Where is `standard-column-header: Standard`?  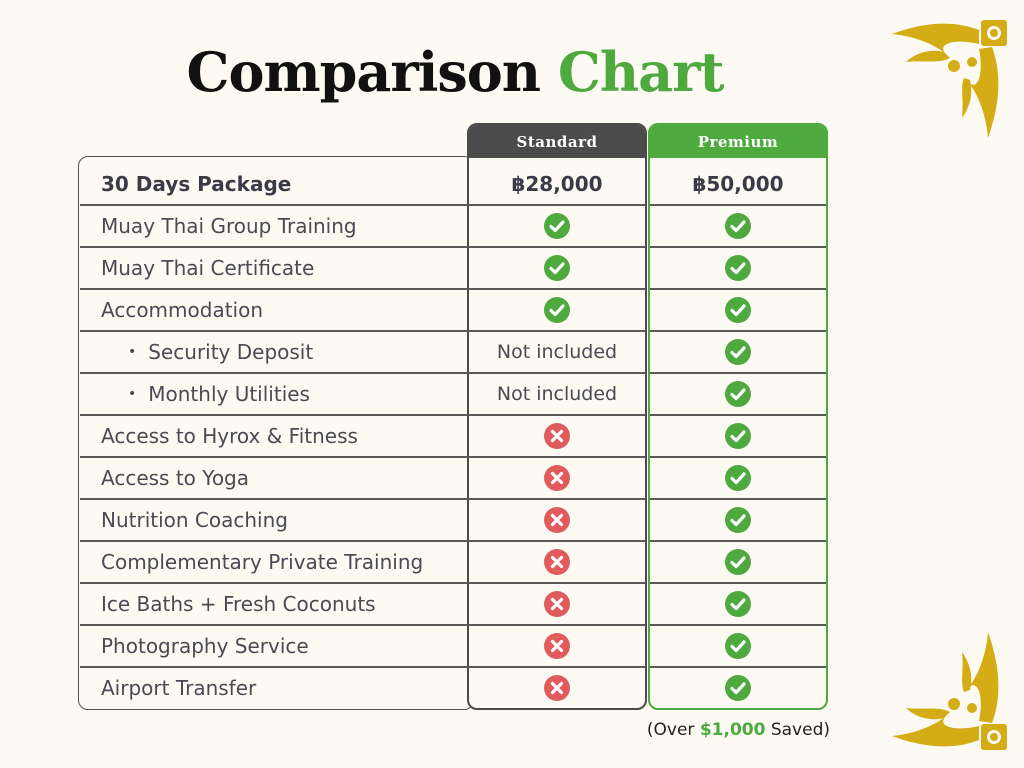
standard-column-header: Standard is located at coordinates (557, 141).